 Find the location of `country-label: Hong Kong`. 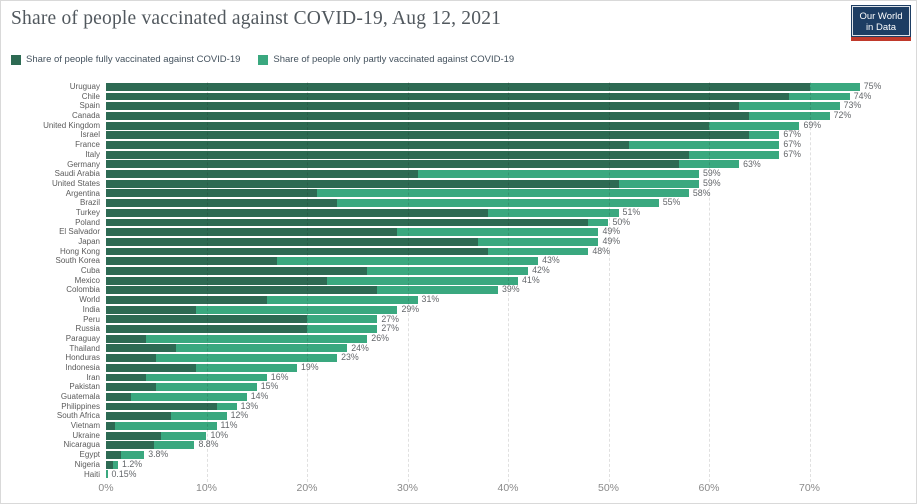

country-label: Hong Kong is located at coordinates (79, 251).